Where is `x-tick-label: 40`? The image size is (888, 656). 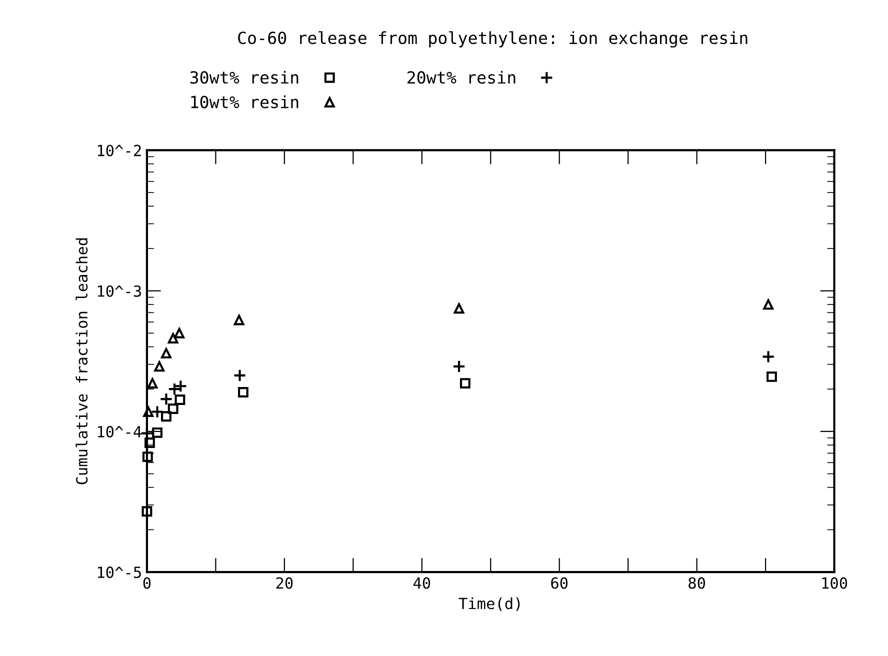 x-tick-label: 40 is located at coordinates (421, 583).